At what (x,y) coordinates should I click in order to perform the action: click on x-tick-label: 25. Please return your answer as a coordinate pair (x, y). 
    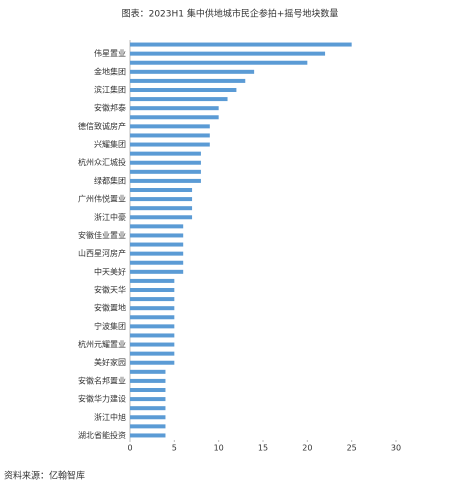
    Looking at the image, I should click on (352, 448).